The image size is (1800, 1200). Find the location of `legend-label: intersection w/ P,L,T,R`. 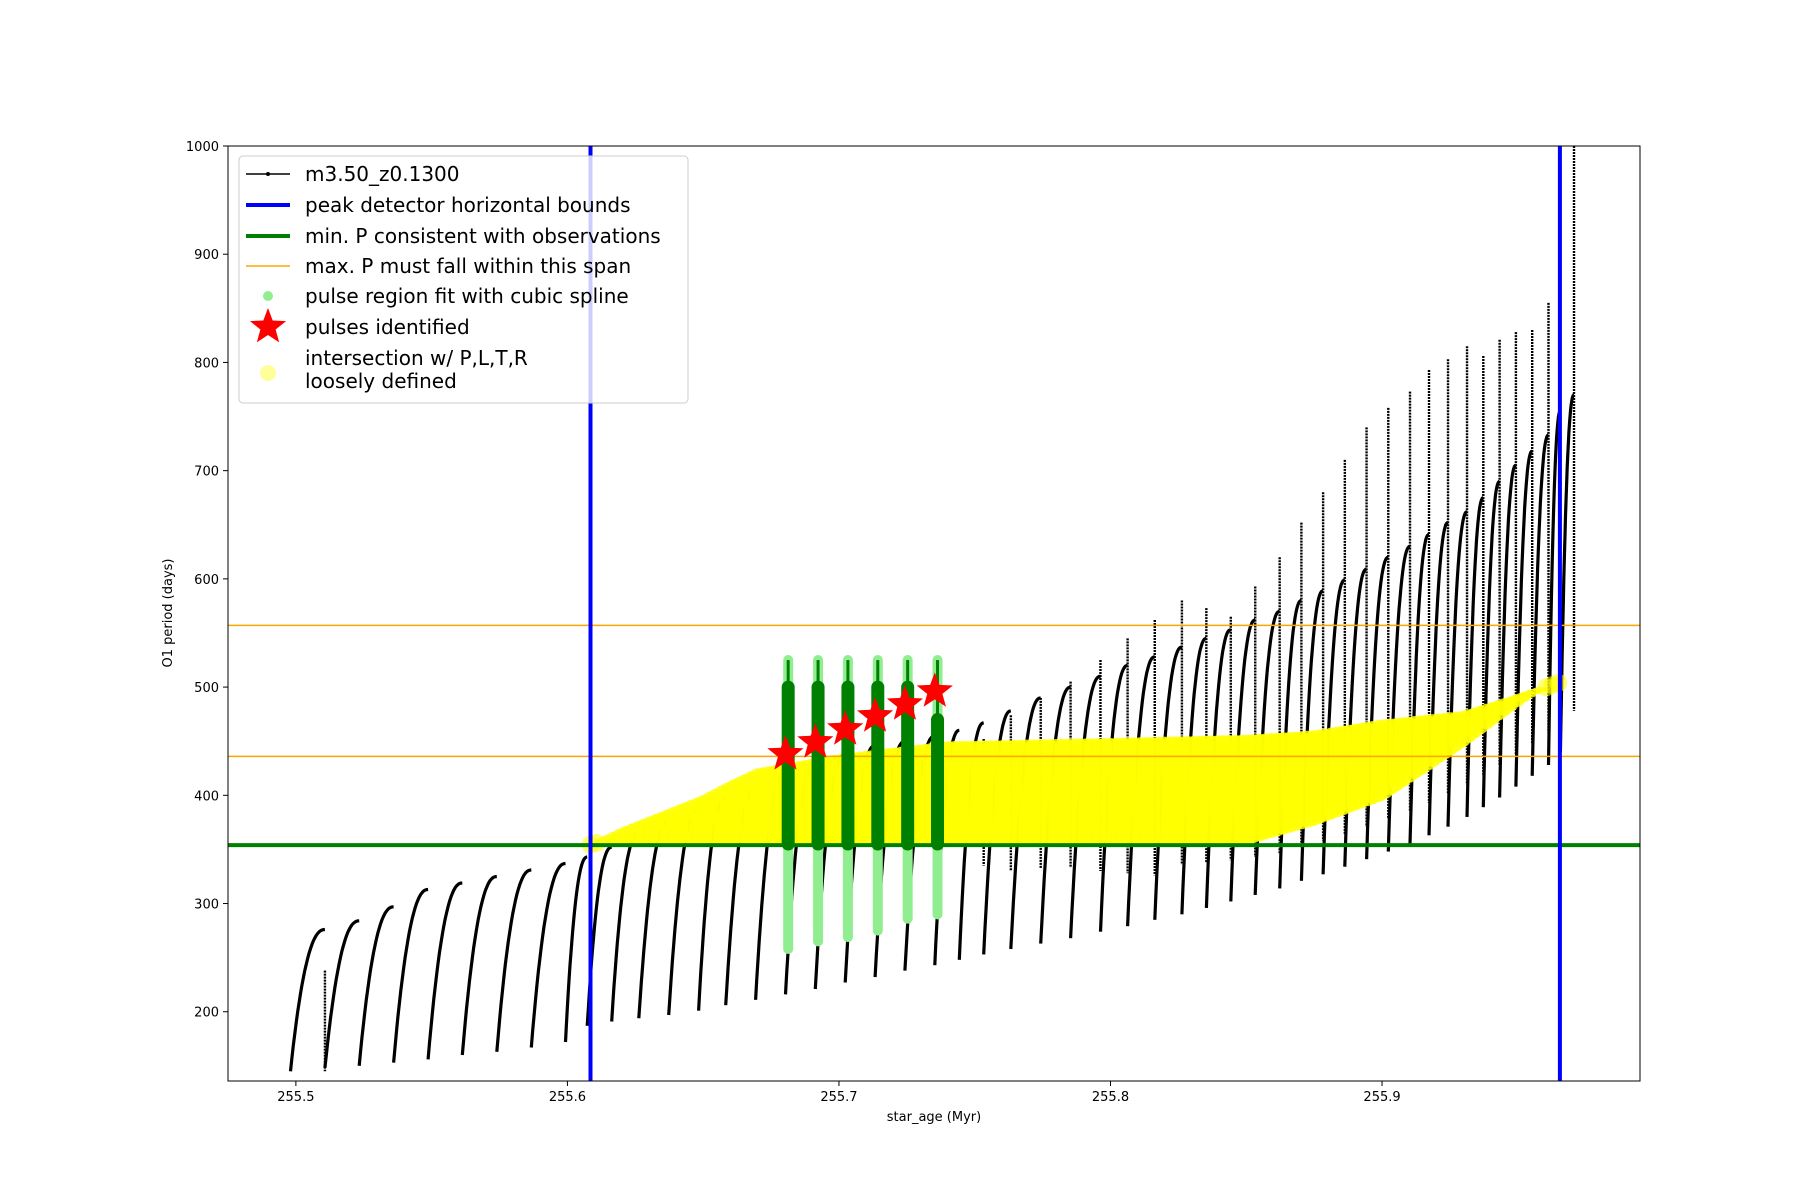

legend-label: intersection w/ P,L,T,R is located at coordinates (416, 358).